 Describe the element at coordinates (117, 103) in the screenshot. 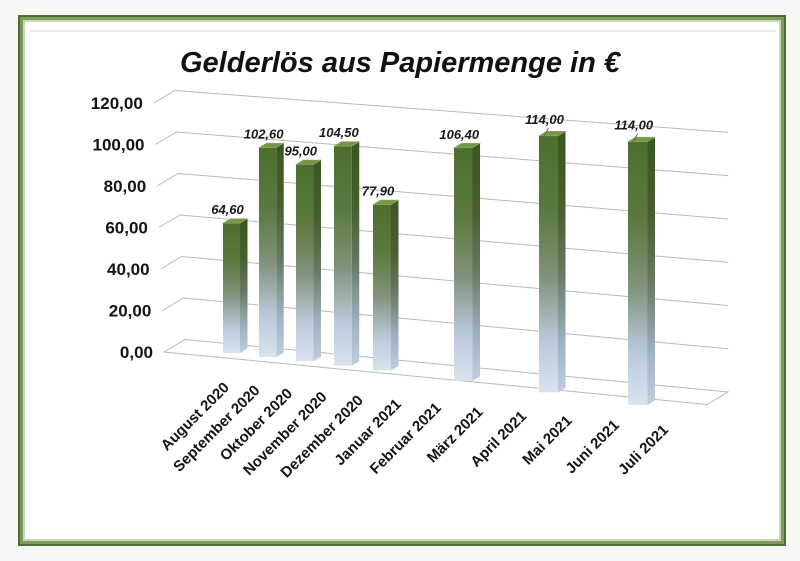

I see `y-tick-label-120,00: 120,00` at that location.